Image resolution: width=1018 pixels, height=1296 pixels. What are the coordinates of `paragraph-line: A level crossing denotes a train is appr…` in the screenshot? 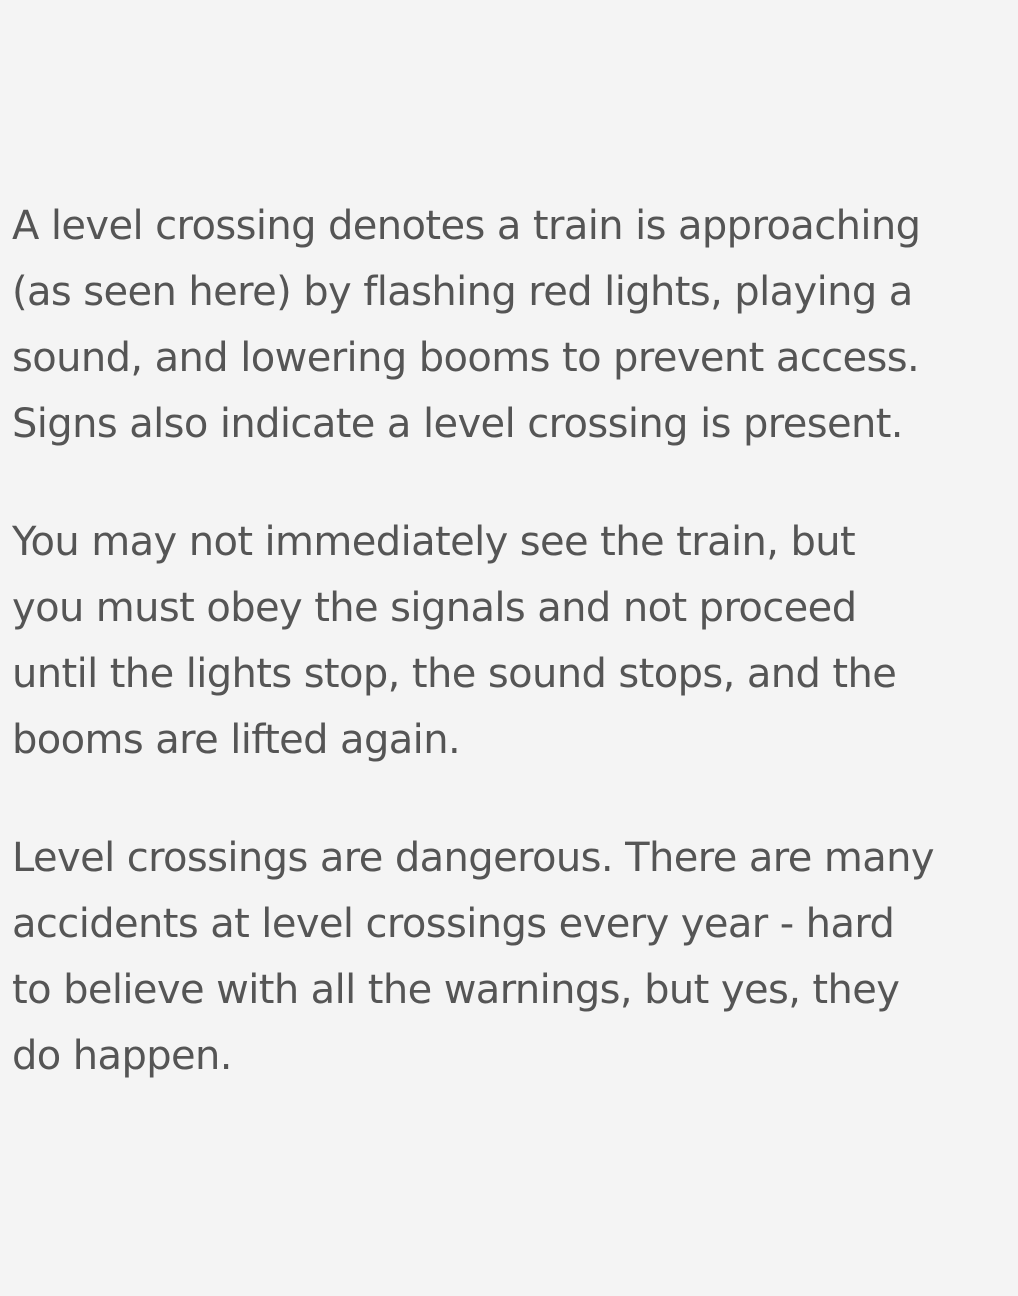 It's located at (466, 226).